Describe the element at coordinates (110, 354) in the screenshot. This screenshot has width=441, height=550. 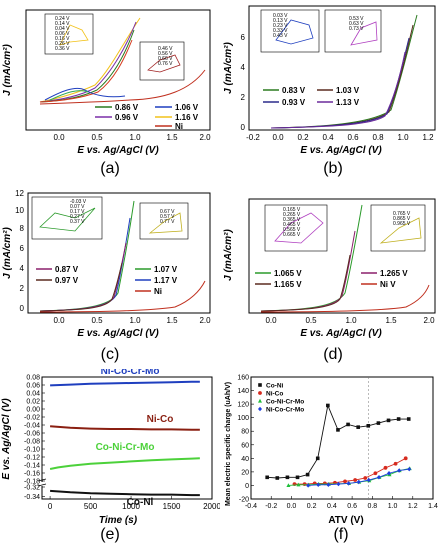
I see `panel-c-letter: (c)` at that location.